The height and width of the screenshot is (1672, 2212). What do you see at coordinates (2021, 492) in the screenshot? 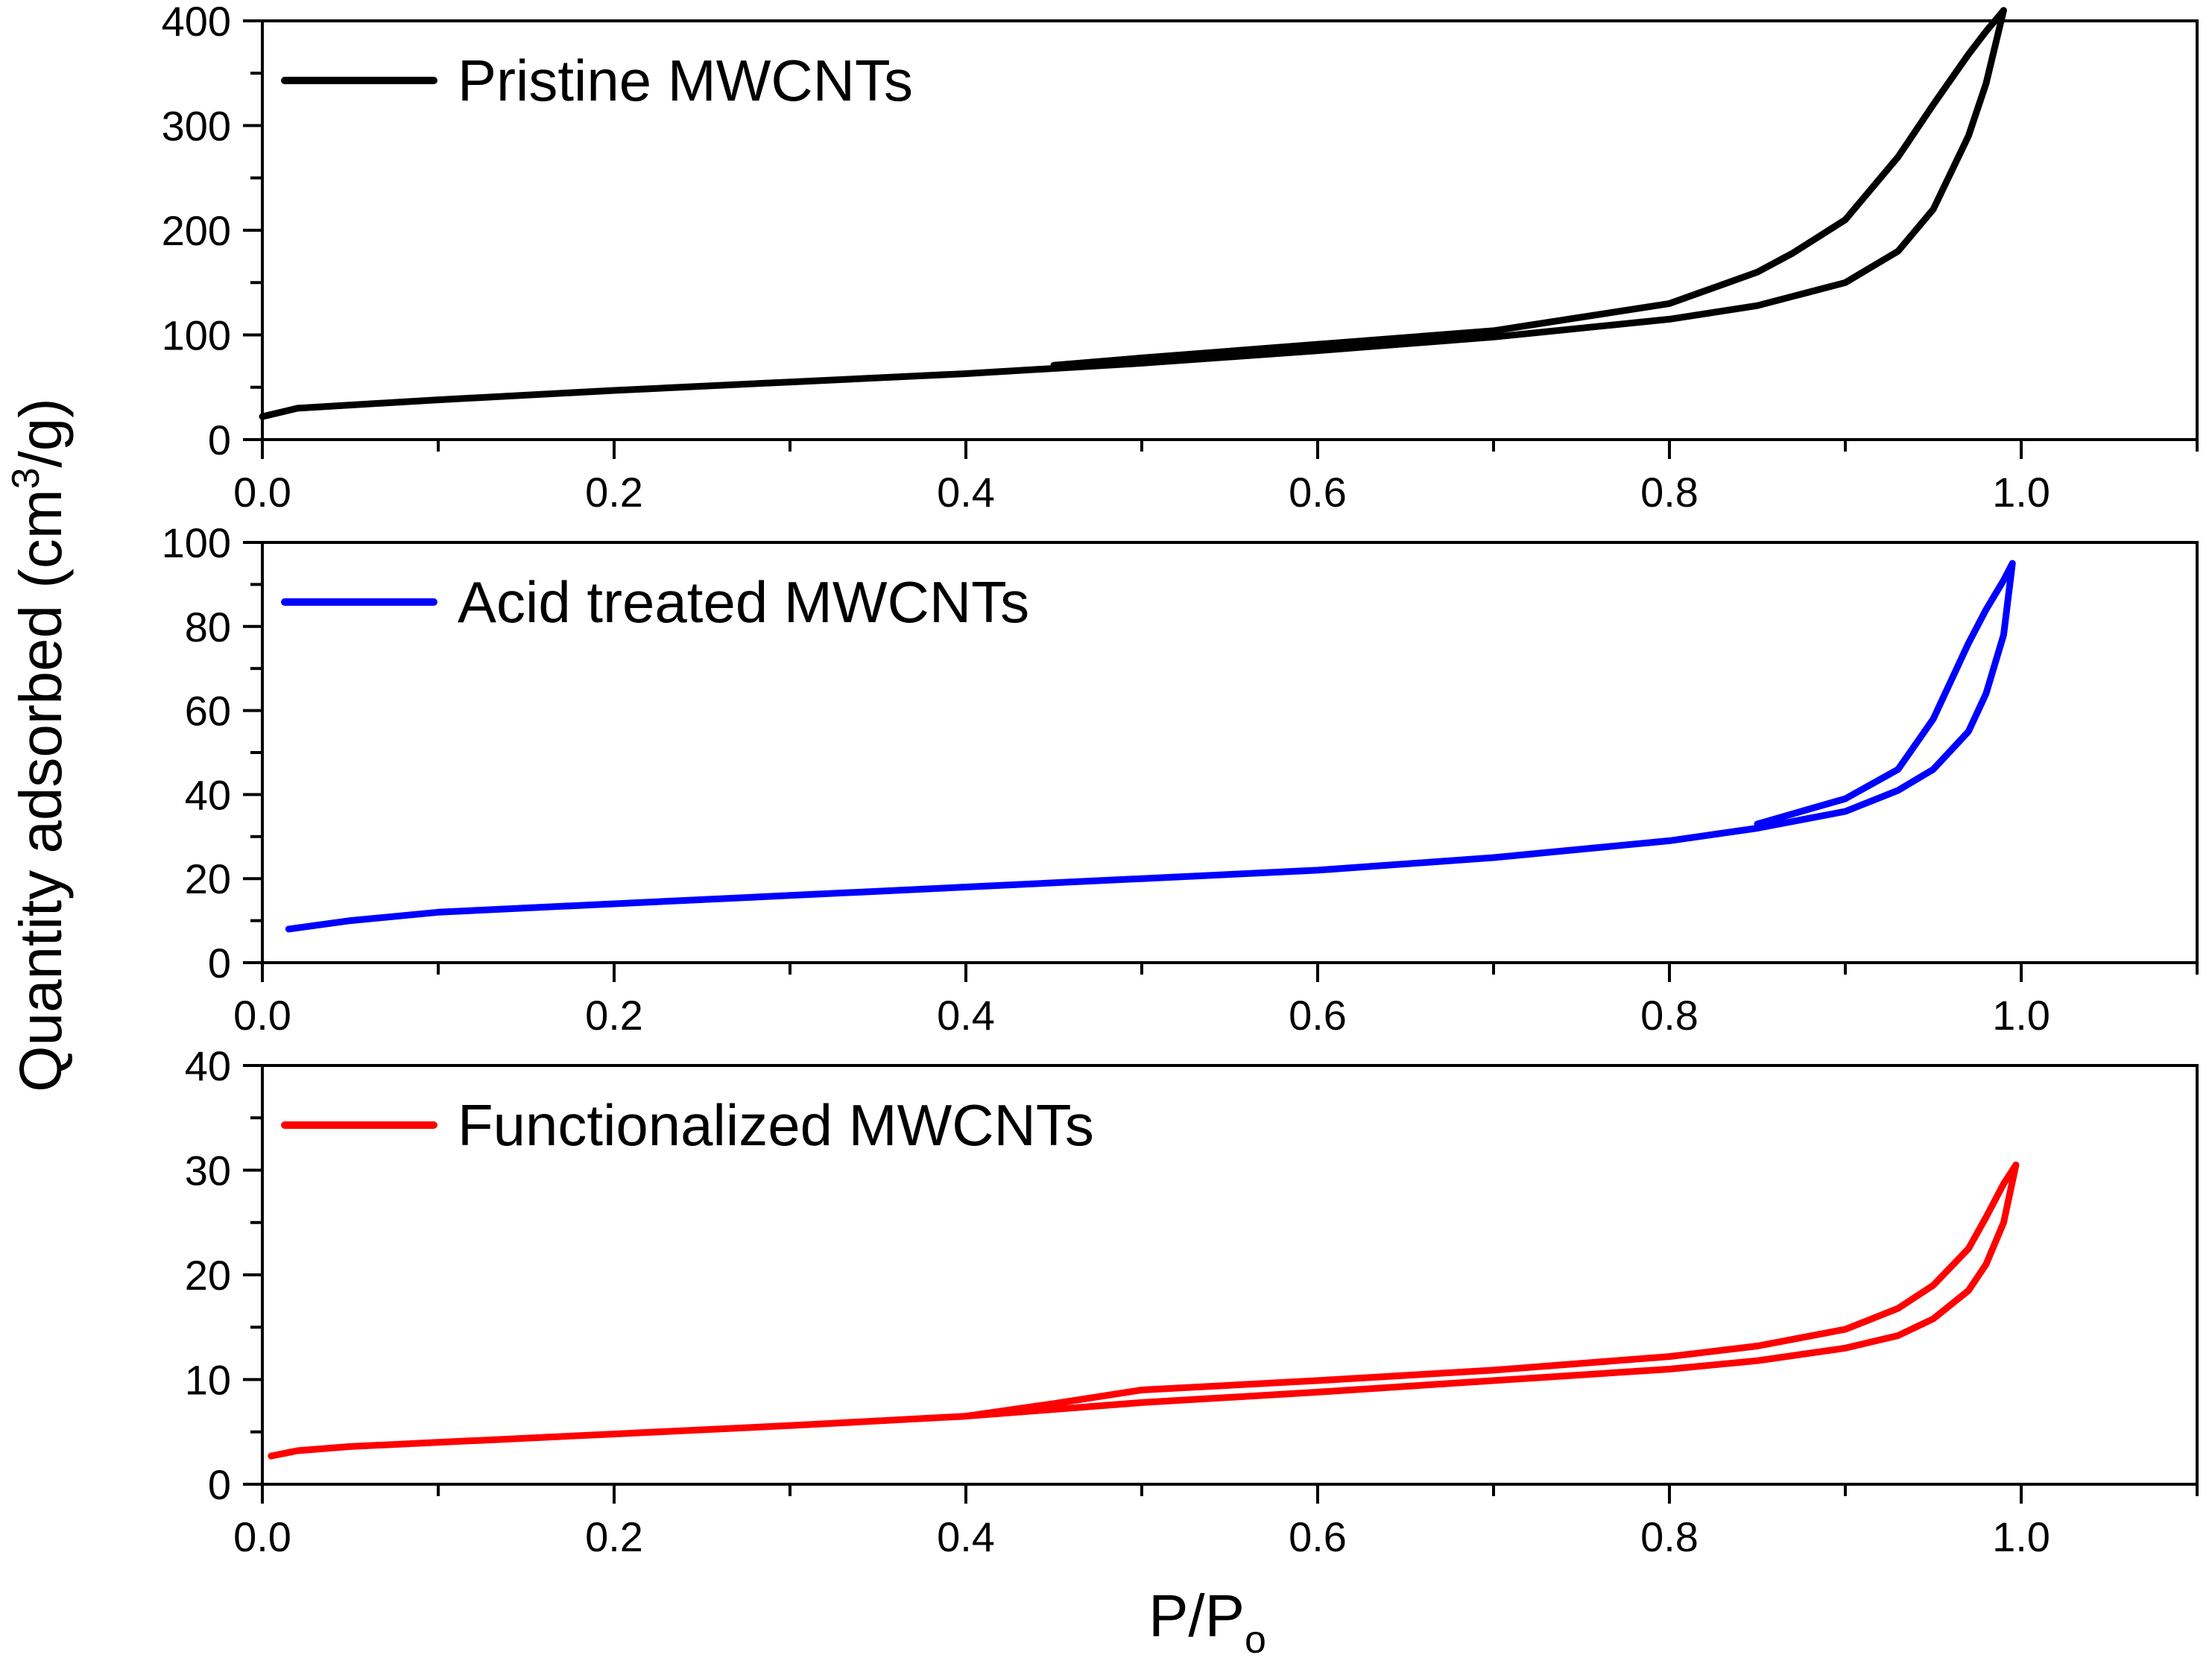
I see `x-tick-label-pristine: 1.0` at bounding box center [2021, 492].